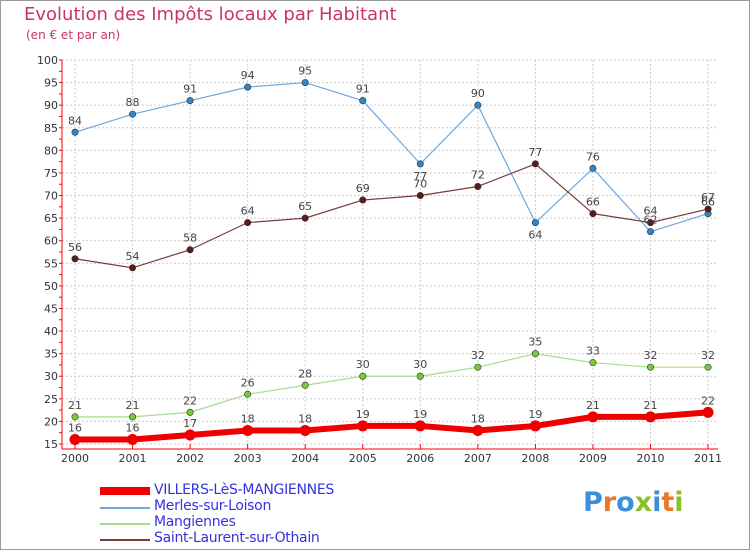 The image size is (750, 550). Describe the element at coordinates (391, 385) in the screenshot. I see `series-line-mangiennes` at that location.